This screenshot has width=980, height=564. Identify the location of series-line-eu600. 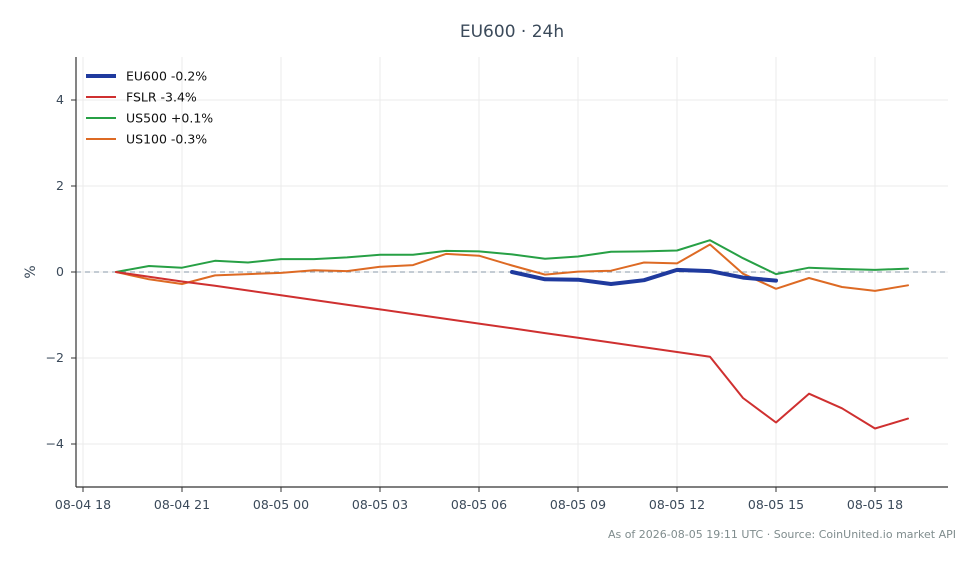
(644, 276).